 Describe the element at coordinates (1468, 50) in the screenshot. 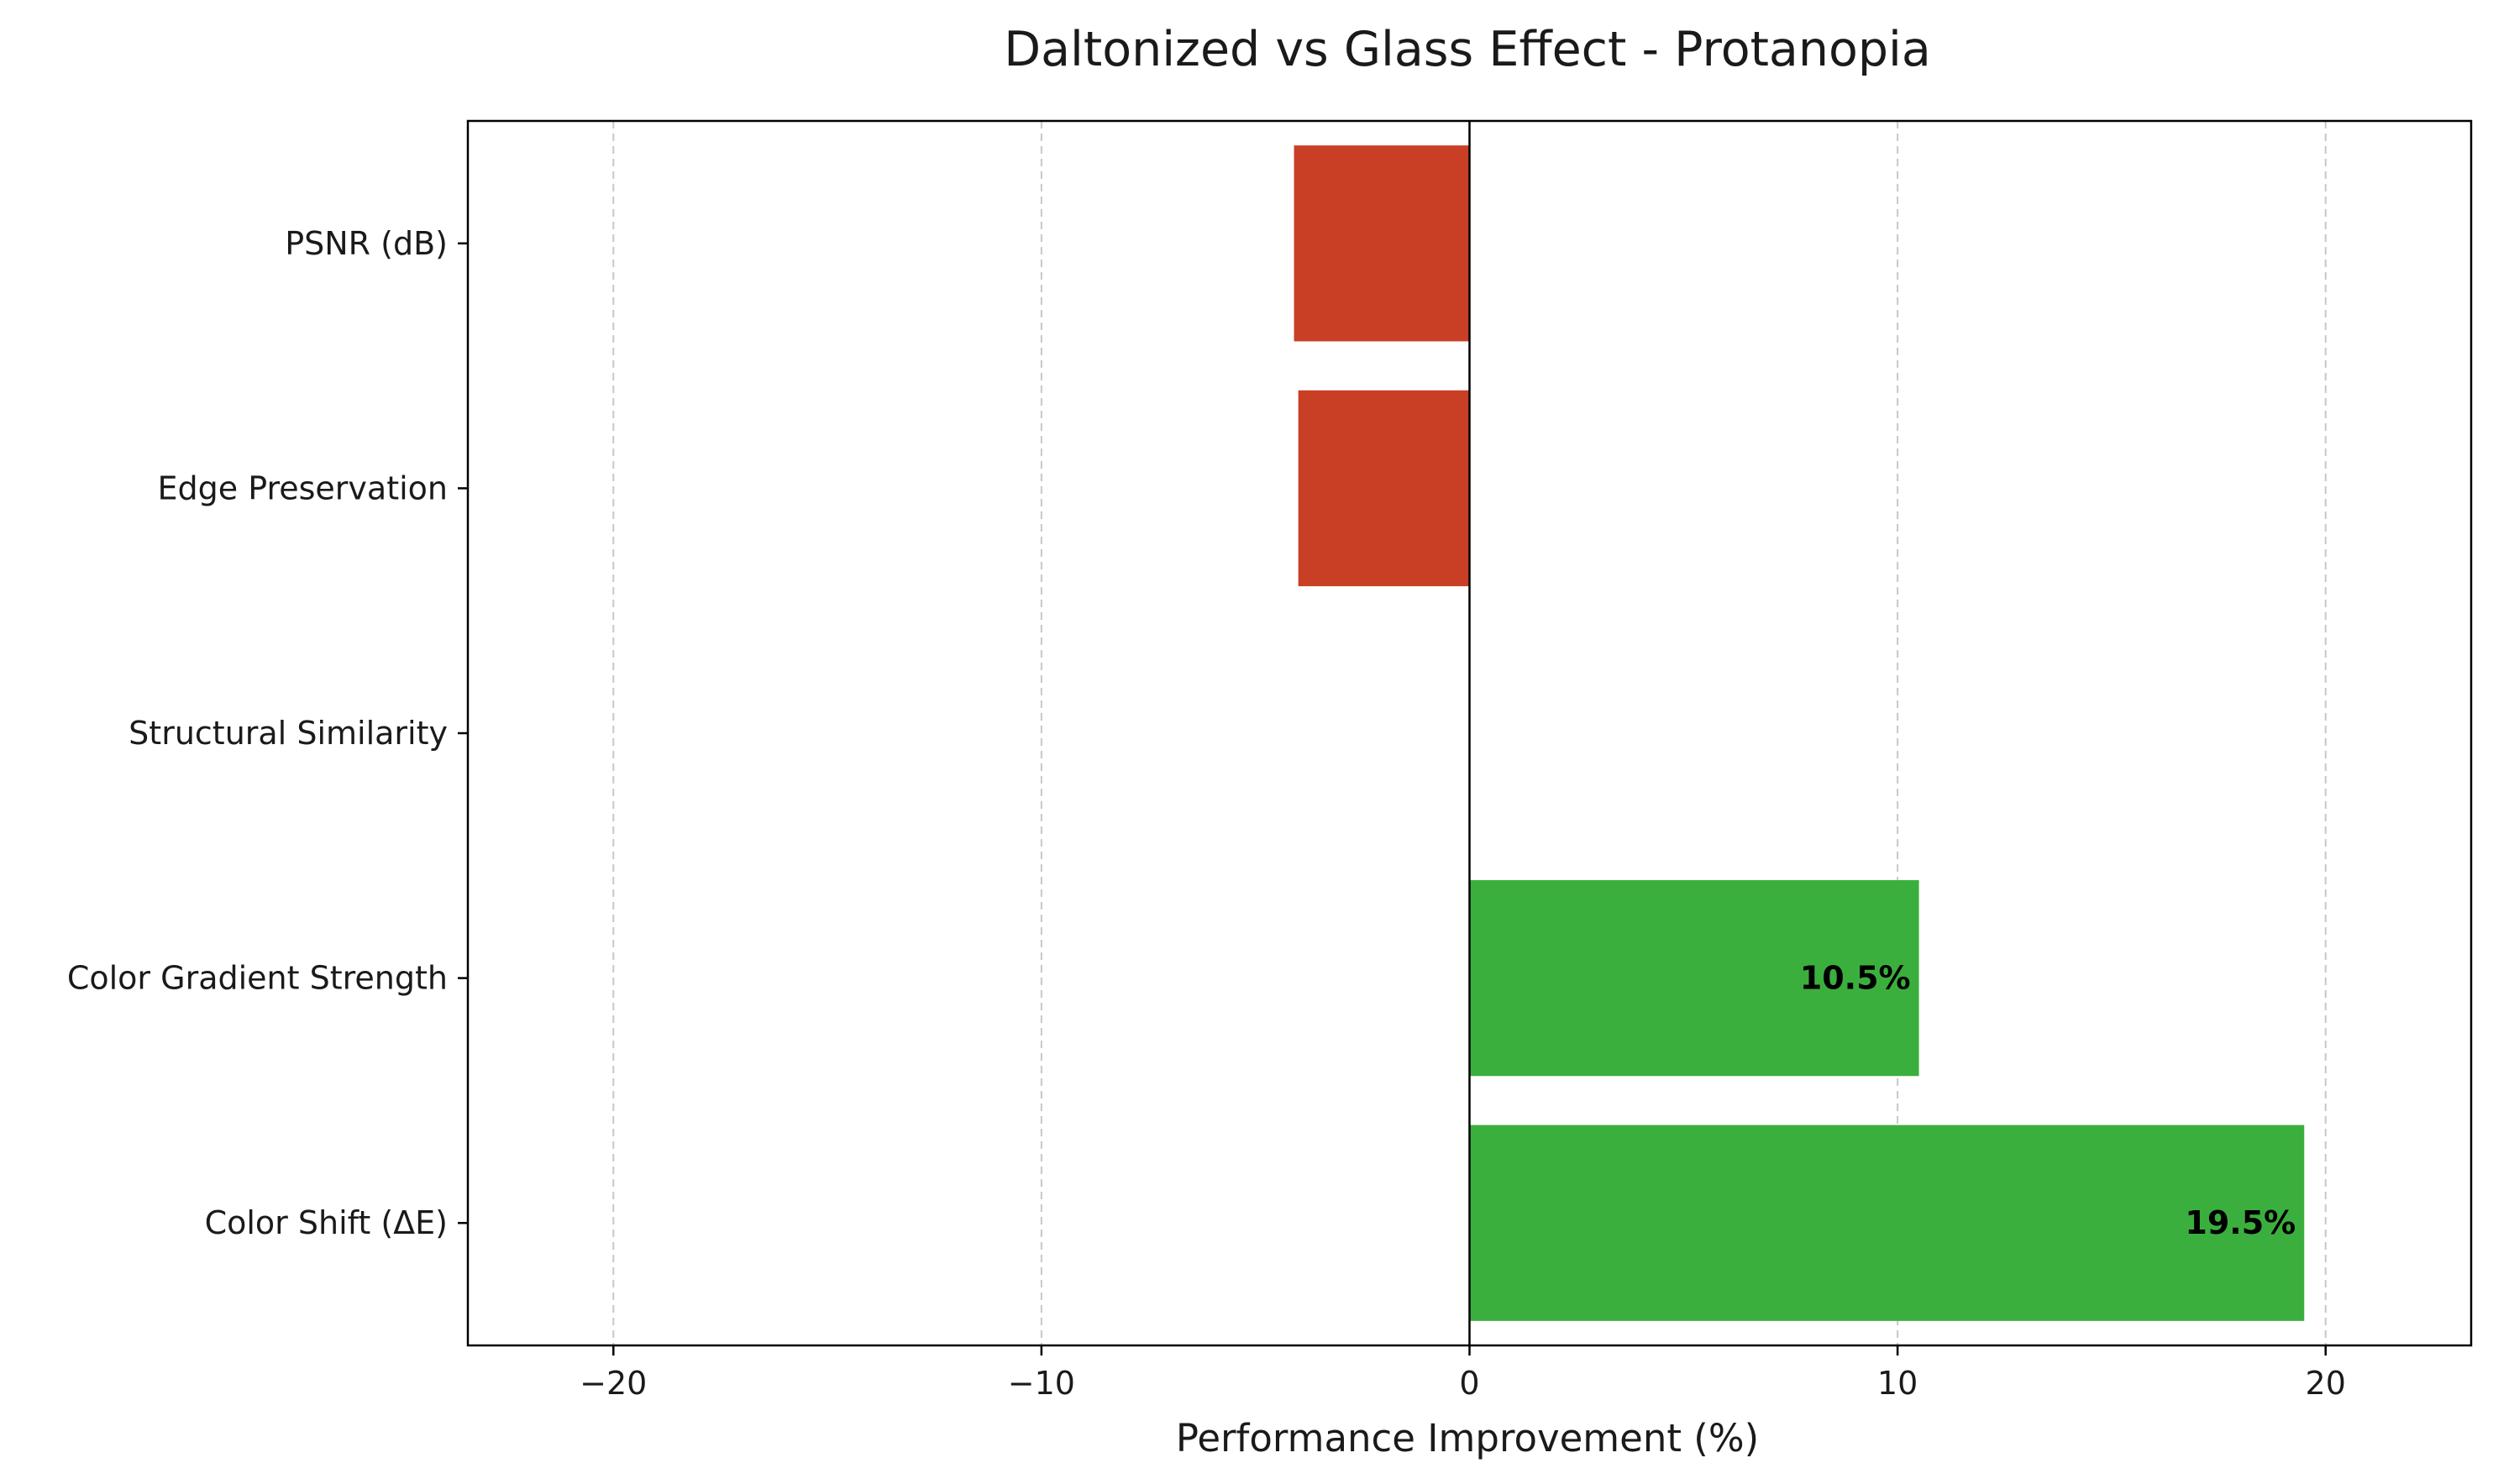

I see `chart-title: Daltonized vs Glass Effect - Protanopia` at that location.